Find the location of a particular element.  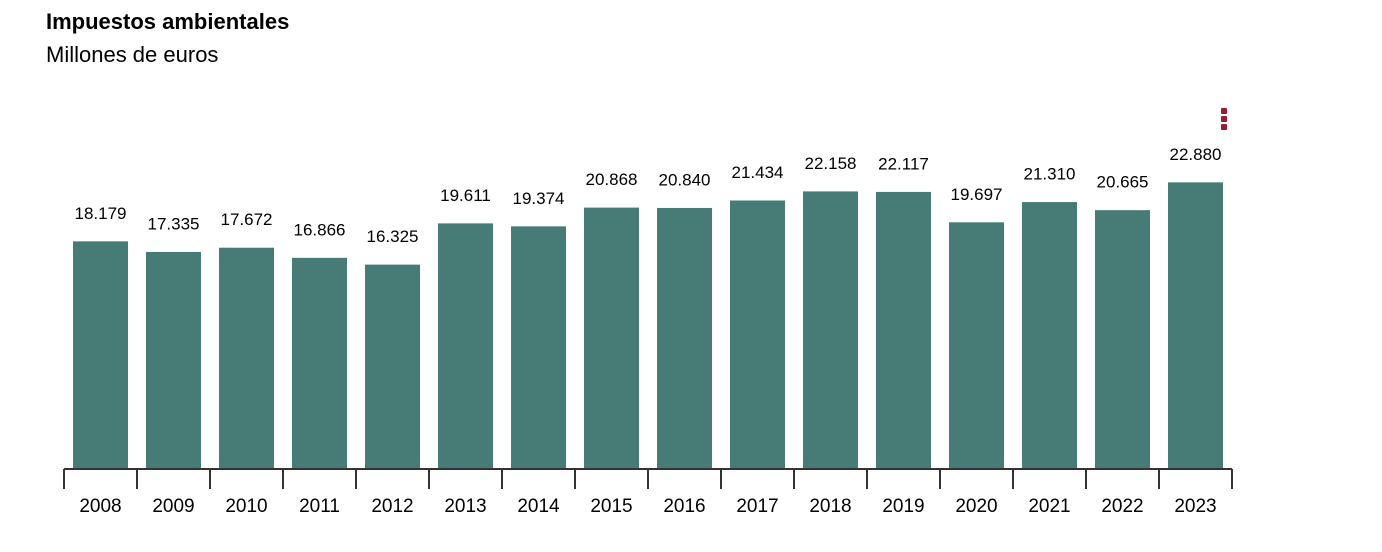

bar-2017 is located at coordinates (757, 334).